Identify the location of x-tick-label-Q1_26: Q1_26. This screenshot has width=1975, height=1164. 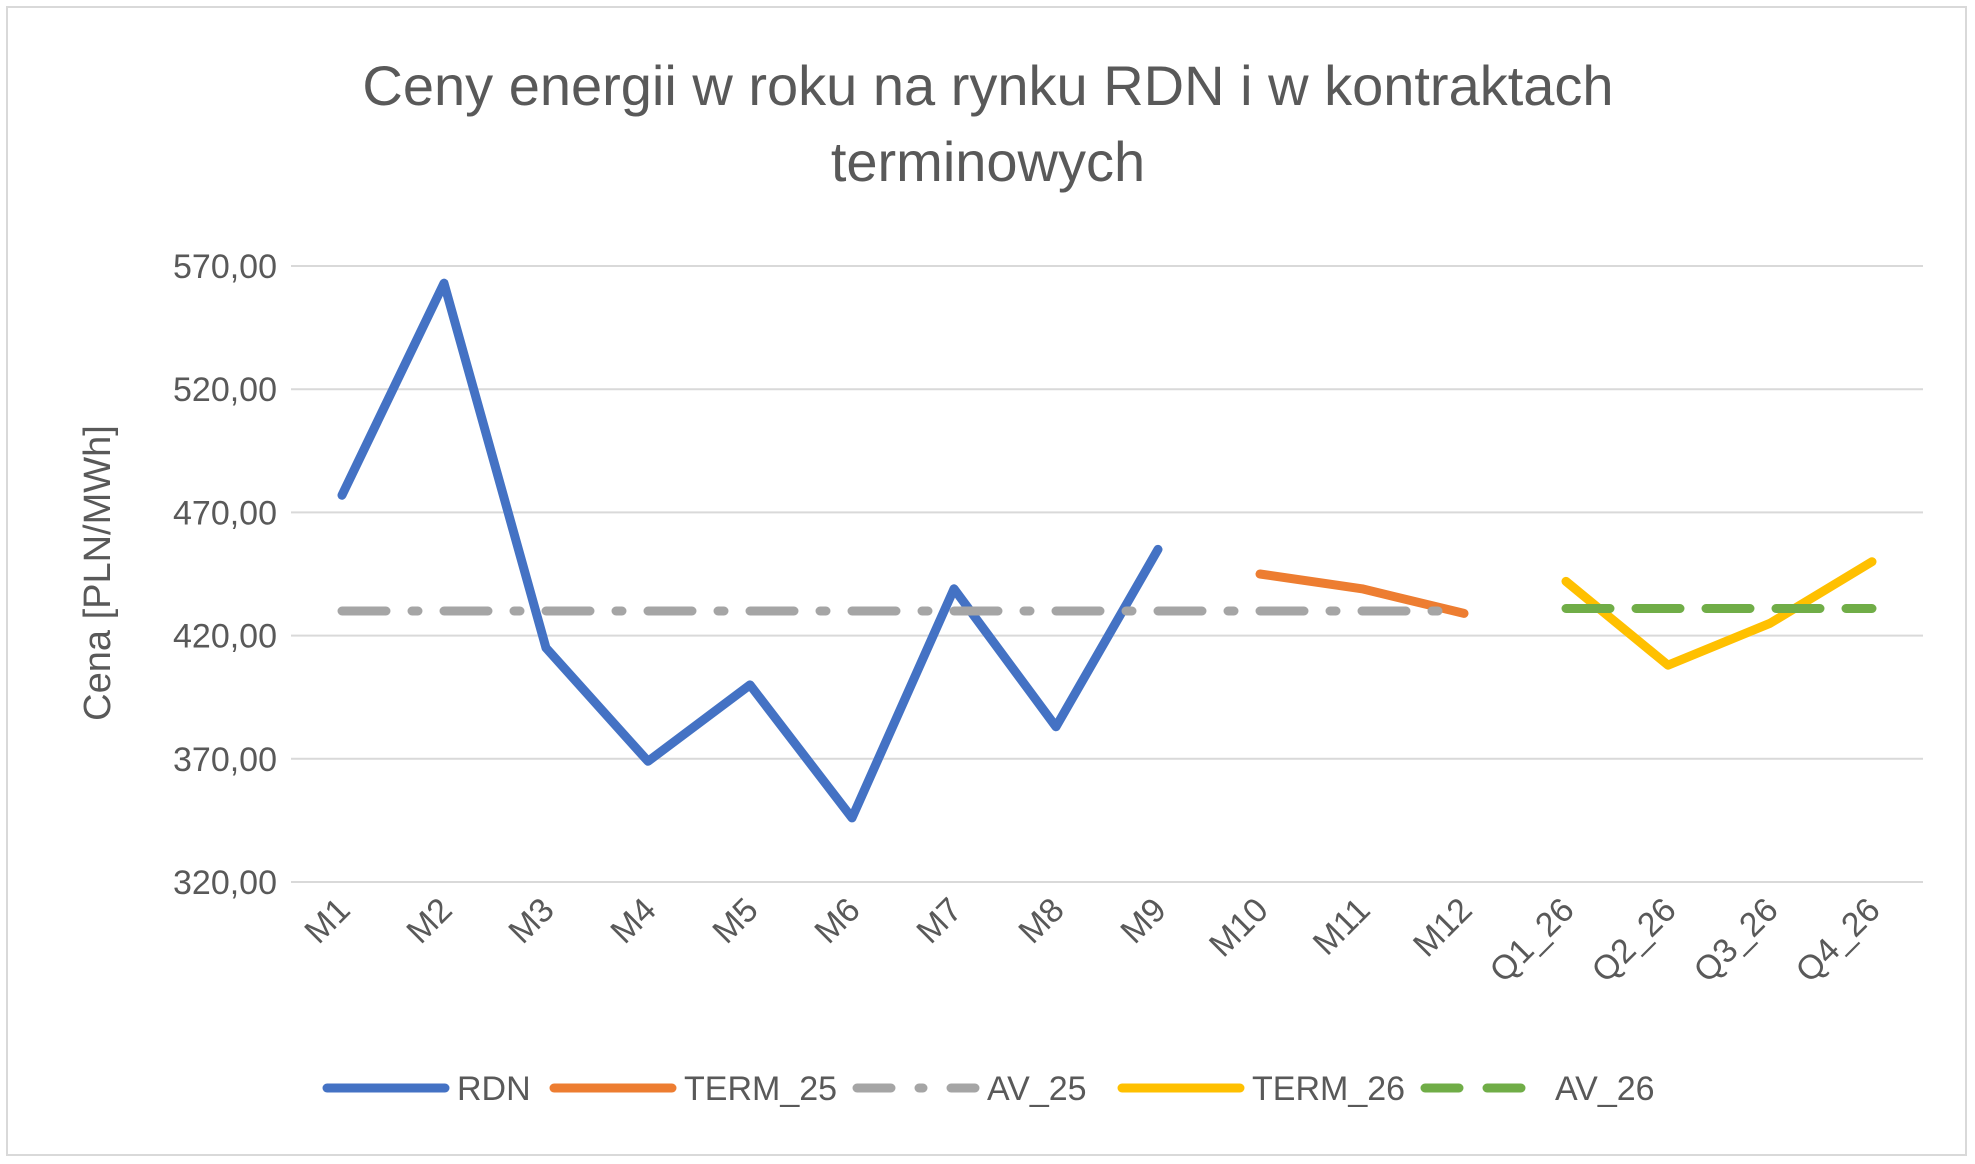
(1532, 940).